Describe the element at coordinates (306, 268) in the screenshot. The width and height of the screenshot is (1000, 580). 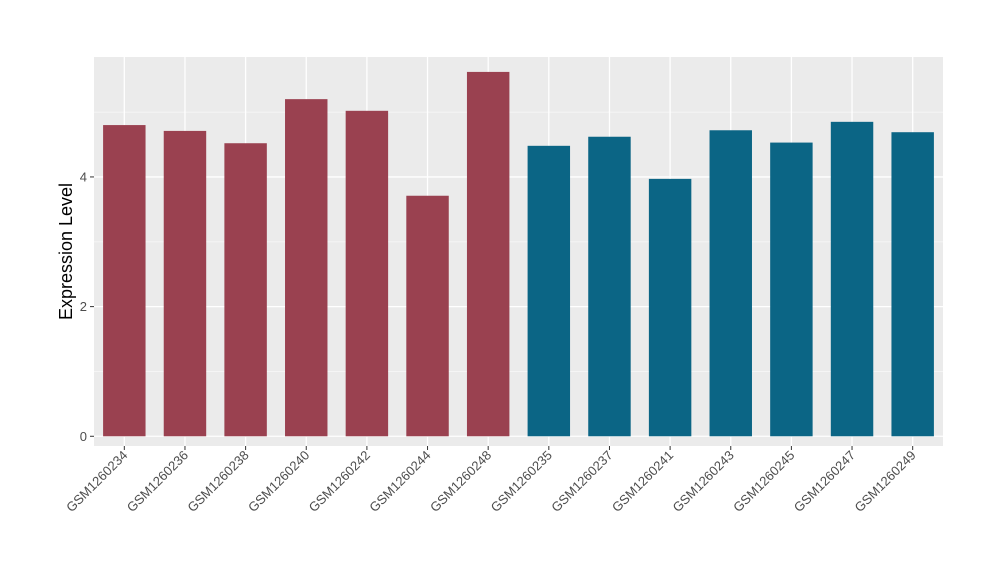
I see `bar-GSM1260240` at that location.